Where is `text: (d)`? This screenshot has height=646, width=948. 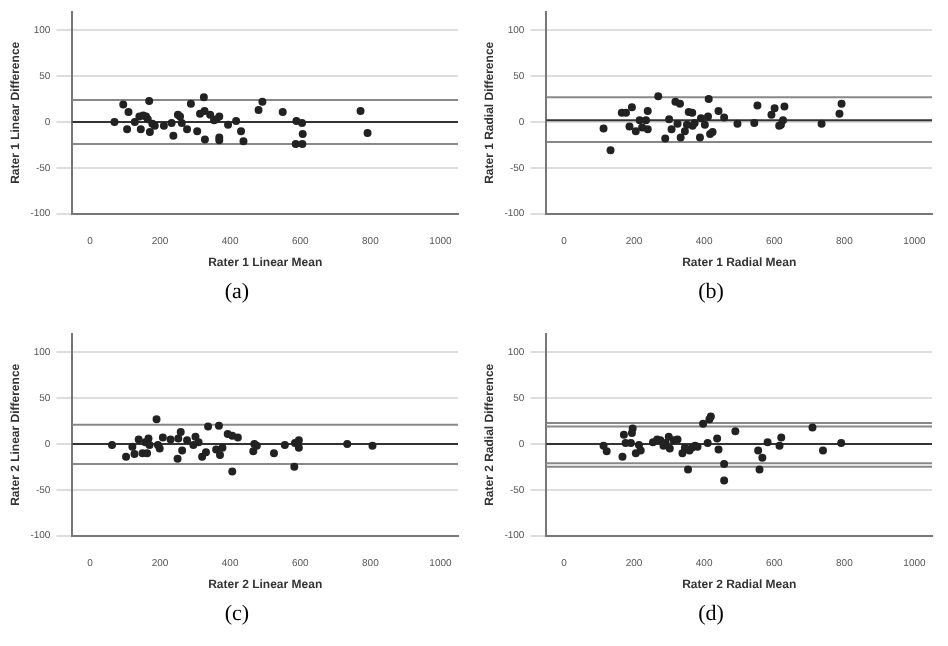
text: (d) is located at coordinates (711, 614).